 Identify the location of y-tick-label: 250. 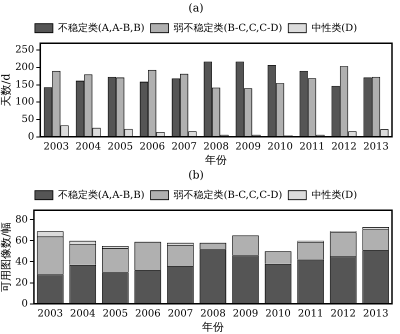
(24, 50).